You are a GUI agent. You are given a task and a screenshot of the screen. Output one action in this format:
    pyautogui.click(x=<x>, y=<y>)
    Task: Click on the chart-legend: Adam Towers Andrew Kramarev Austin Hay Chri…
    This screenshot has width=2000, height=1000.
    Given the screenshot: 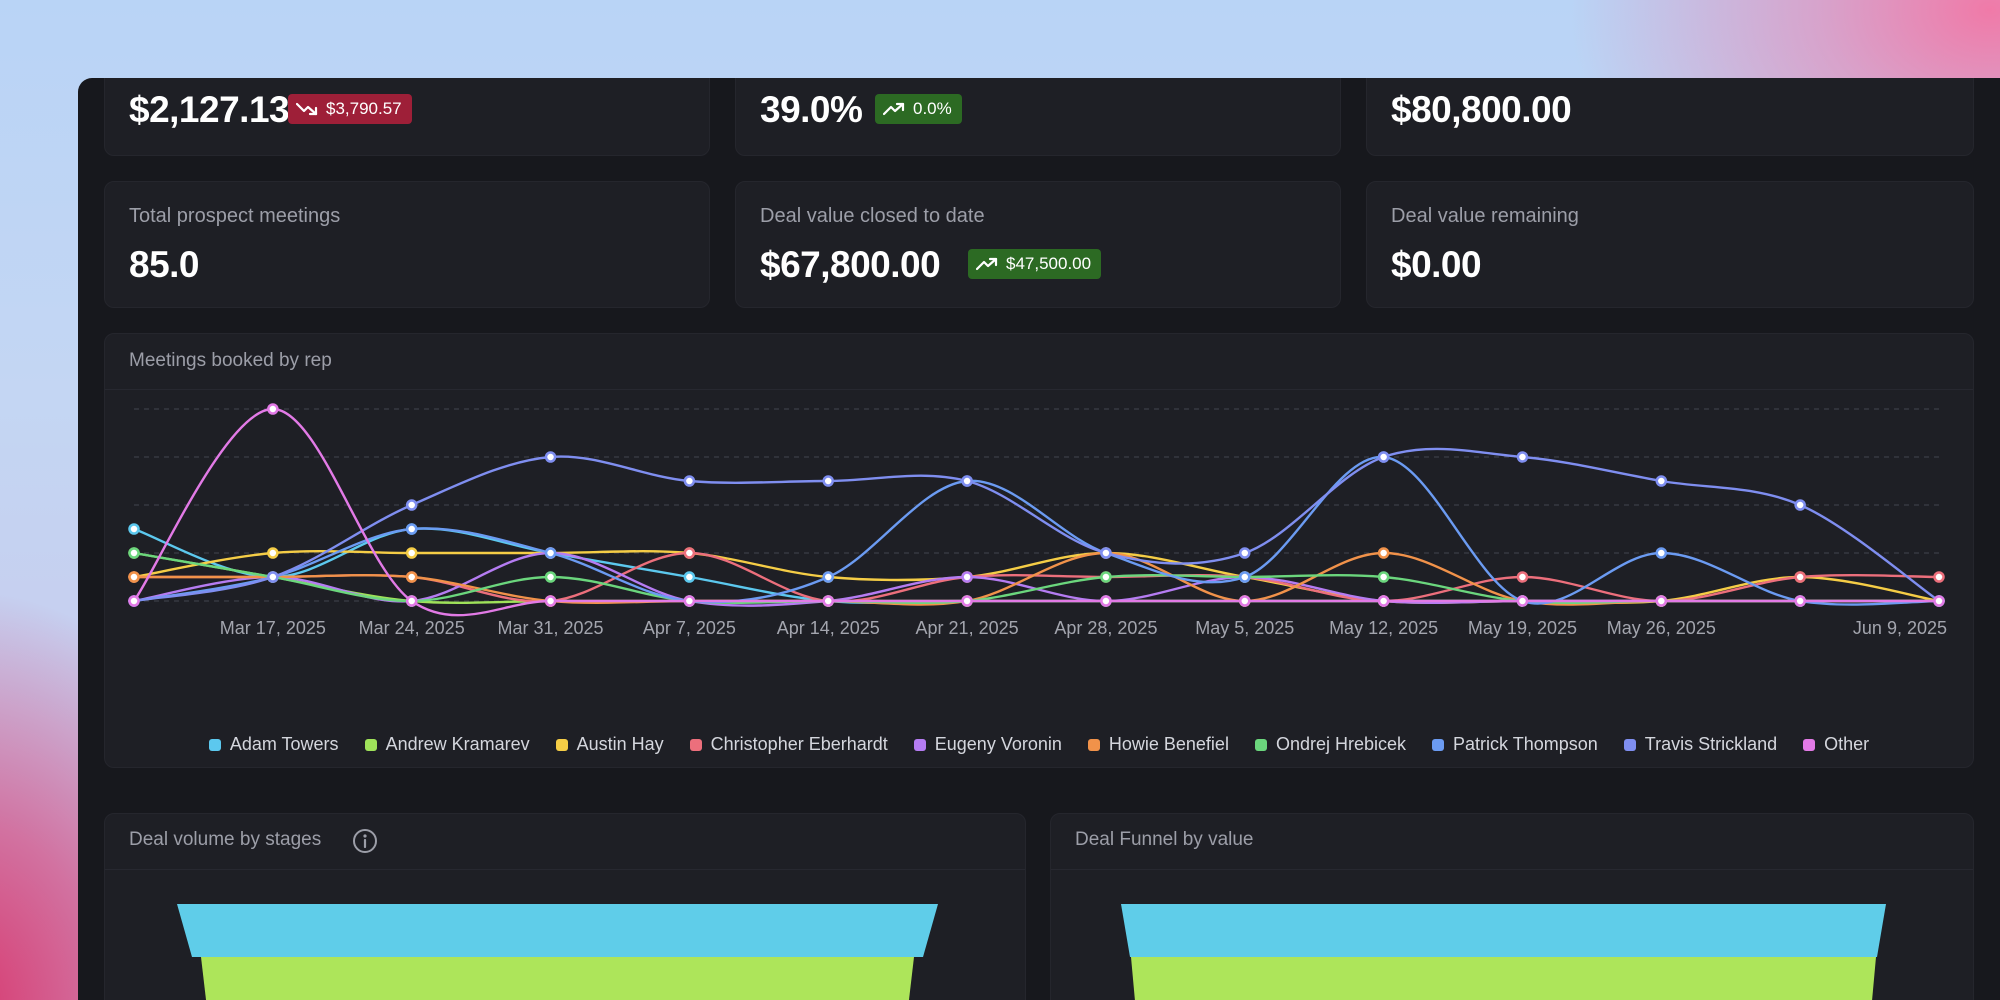 What is the action you would take?
    pyautogui.click(x=1039, y=744)
    